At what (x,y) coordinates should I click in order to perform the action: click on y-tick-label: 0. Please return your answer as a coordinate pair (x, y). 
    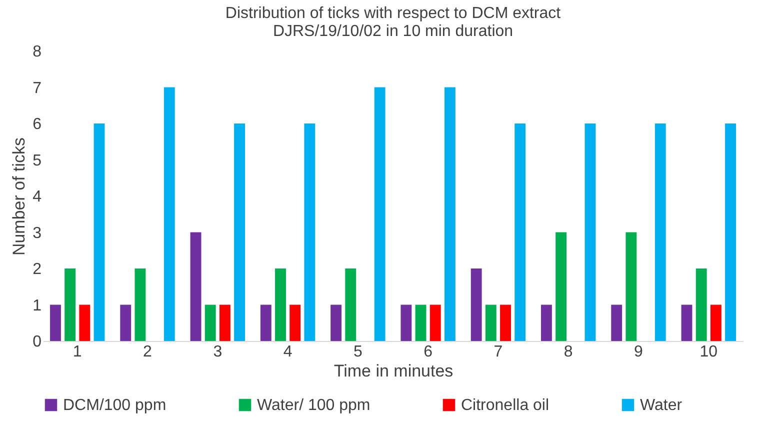
    Looking at the image, I should click on (37, 342).